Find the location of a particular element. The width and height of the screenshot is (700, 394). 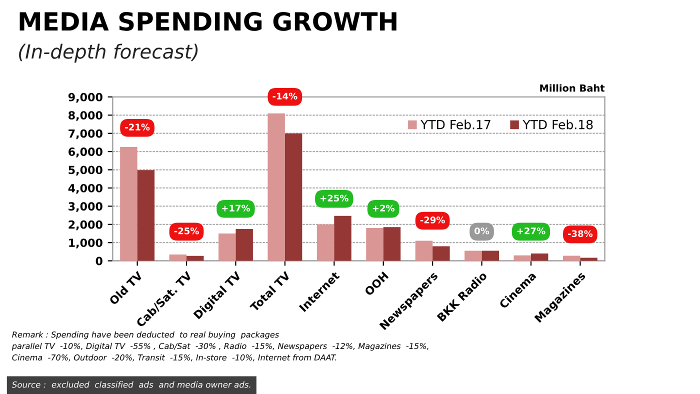

annotation: -21% is located at coordinates (137, 127).